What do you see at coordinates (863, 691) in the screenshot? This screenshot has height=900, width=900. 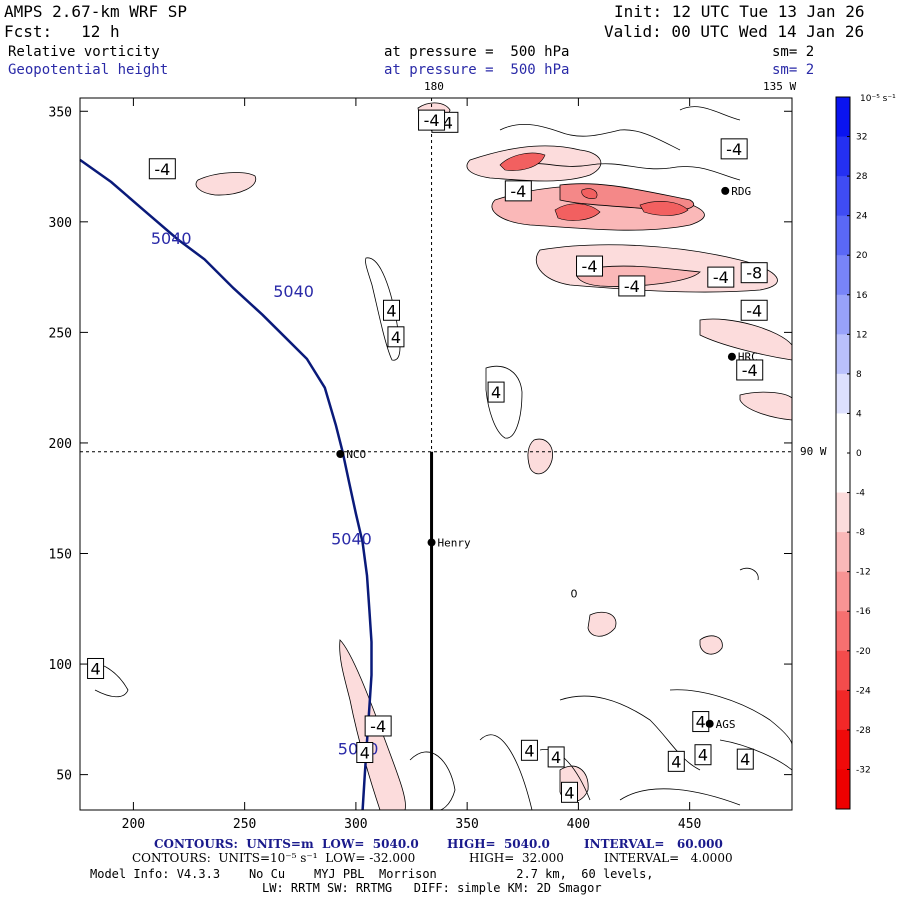 I see `colorbar-tick-label: -24` at bounding box center [863, 691].